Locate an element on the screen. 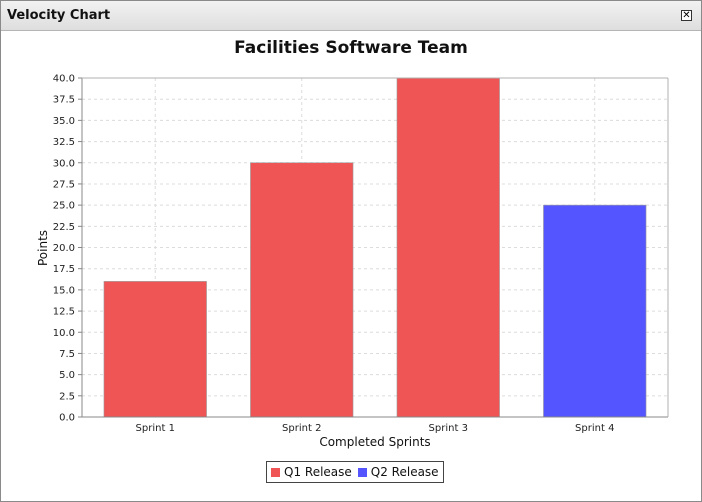 The height and width of the screenshot is (502, 702). window-titlebar: Velocity Chart ✕ is located at coordinates (351, 16).